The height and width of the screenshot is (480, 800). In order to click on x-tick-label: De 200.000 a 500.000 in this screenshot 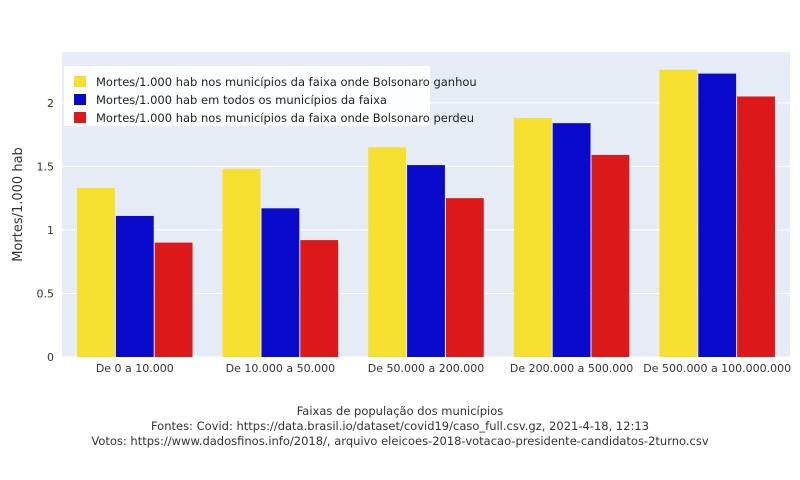, I will do `click(571, 368)`.